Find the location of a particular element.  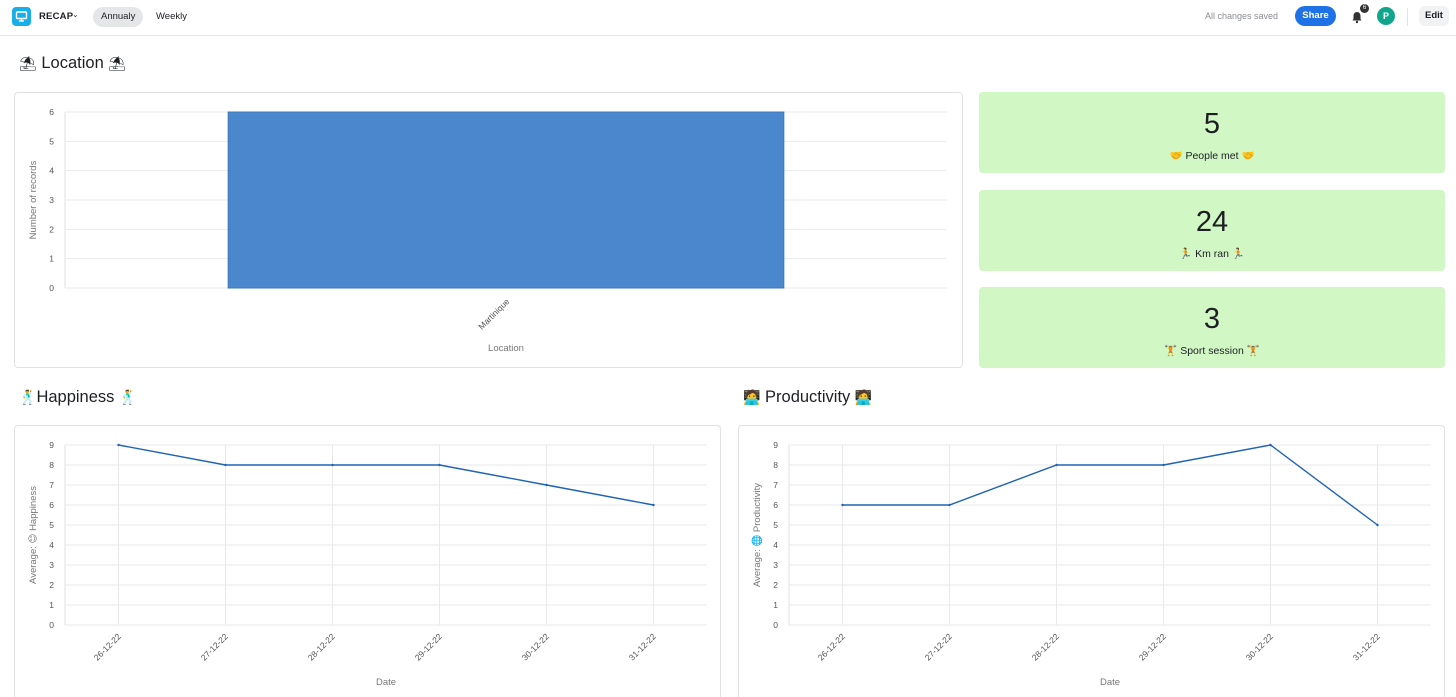

avatar: P is located at coordinates (1386, 16).